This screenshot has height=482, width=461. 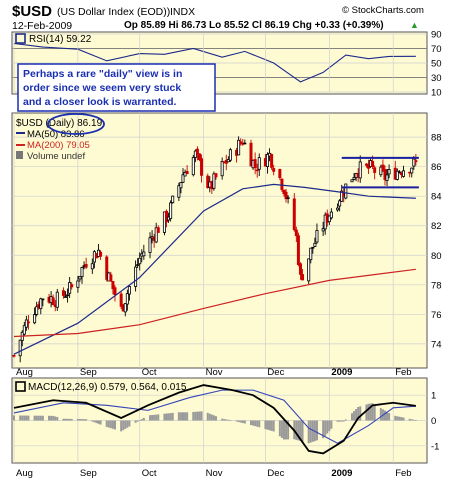 I want to click on rsi-legend: RSI(14) 59.22, so click(x=60, y=39).